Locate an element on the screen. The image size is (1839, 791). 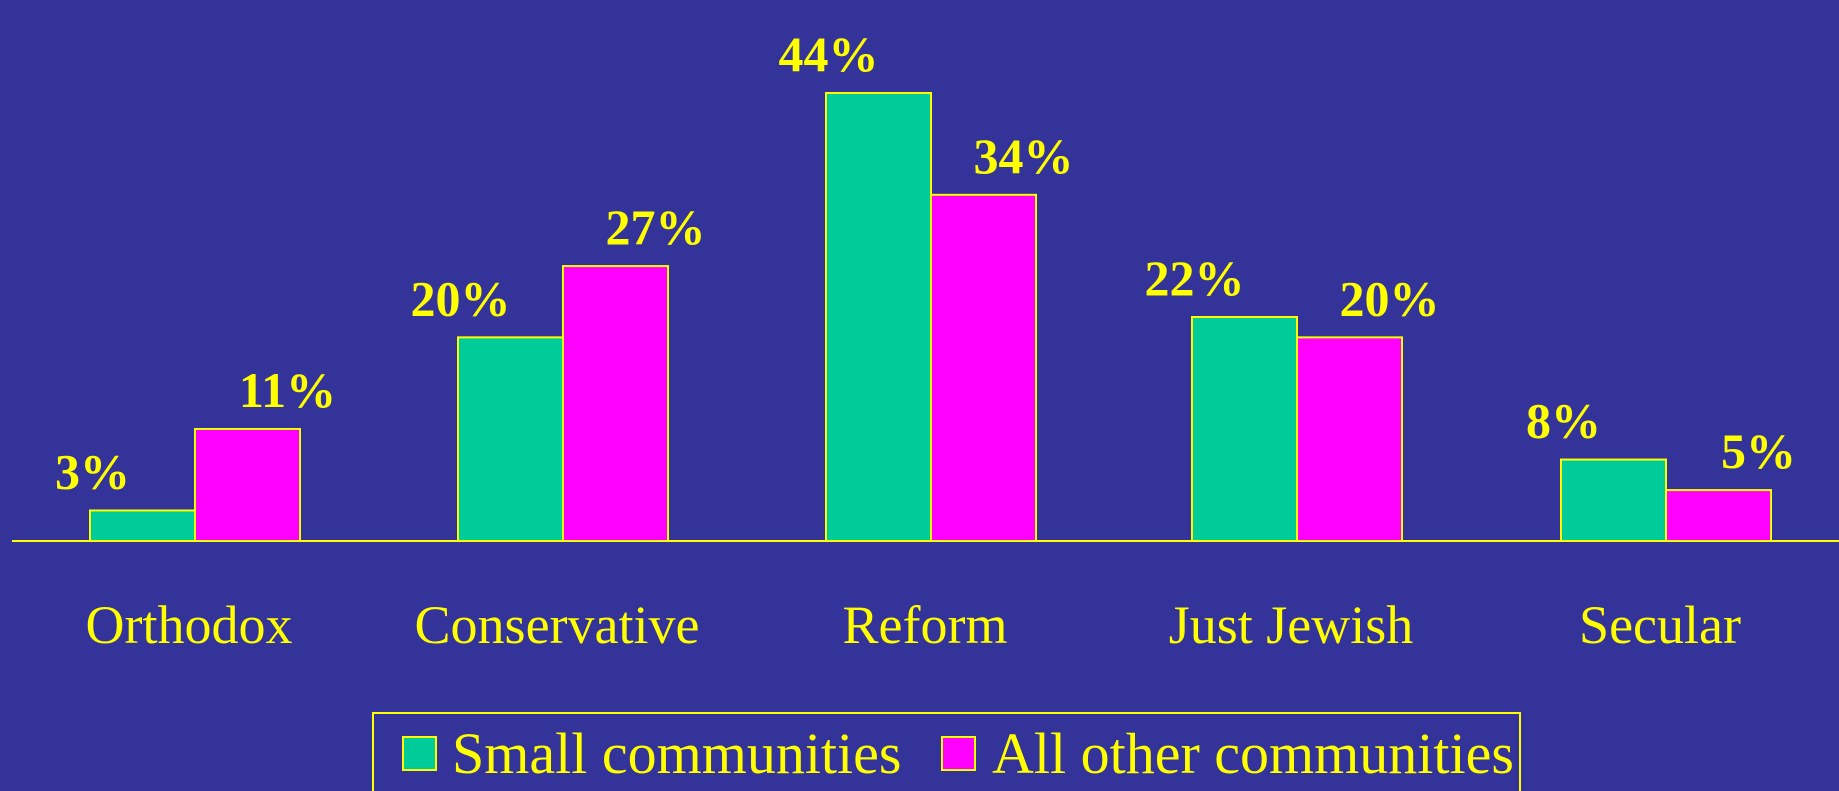
bar-reform-other is located at coordinates (983, 367).